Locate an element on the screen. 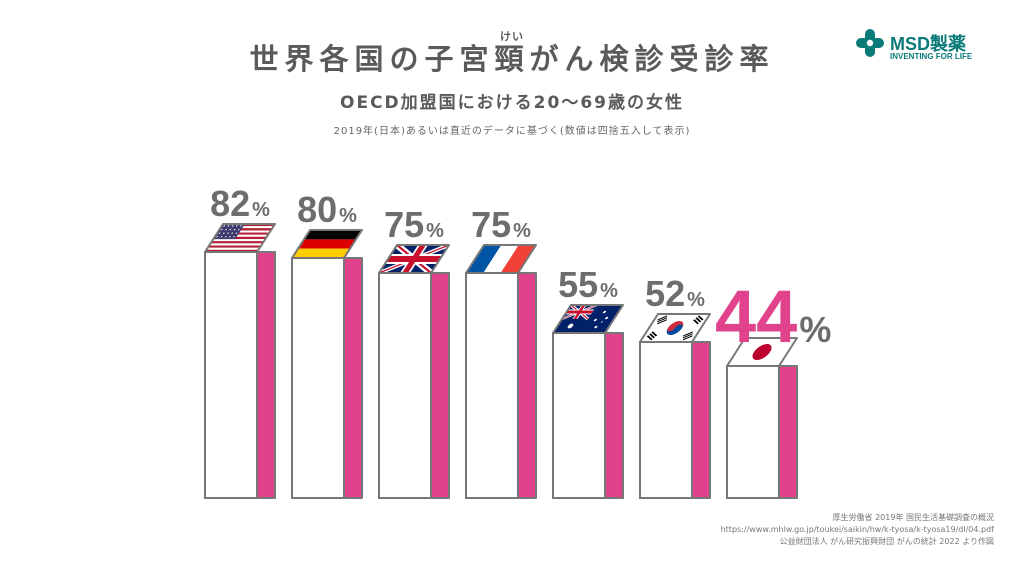 The width and height of the screenshot is (1024, 576). value-label-3: 75% is located at coordinates (414, 224).